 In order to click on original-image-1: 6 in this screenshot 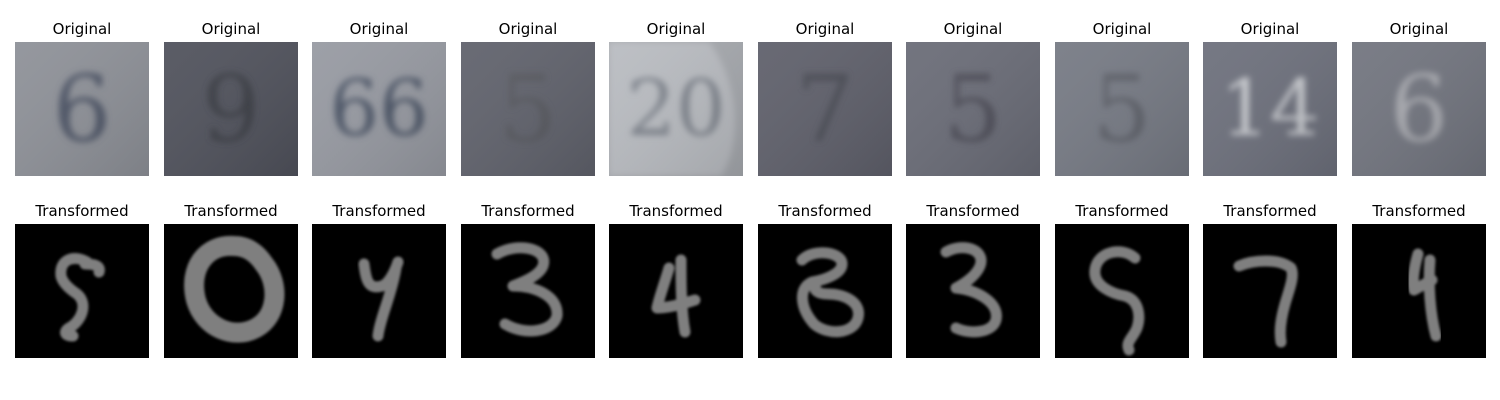, I will do `click(82, 109)`.